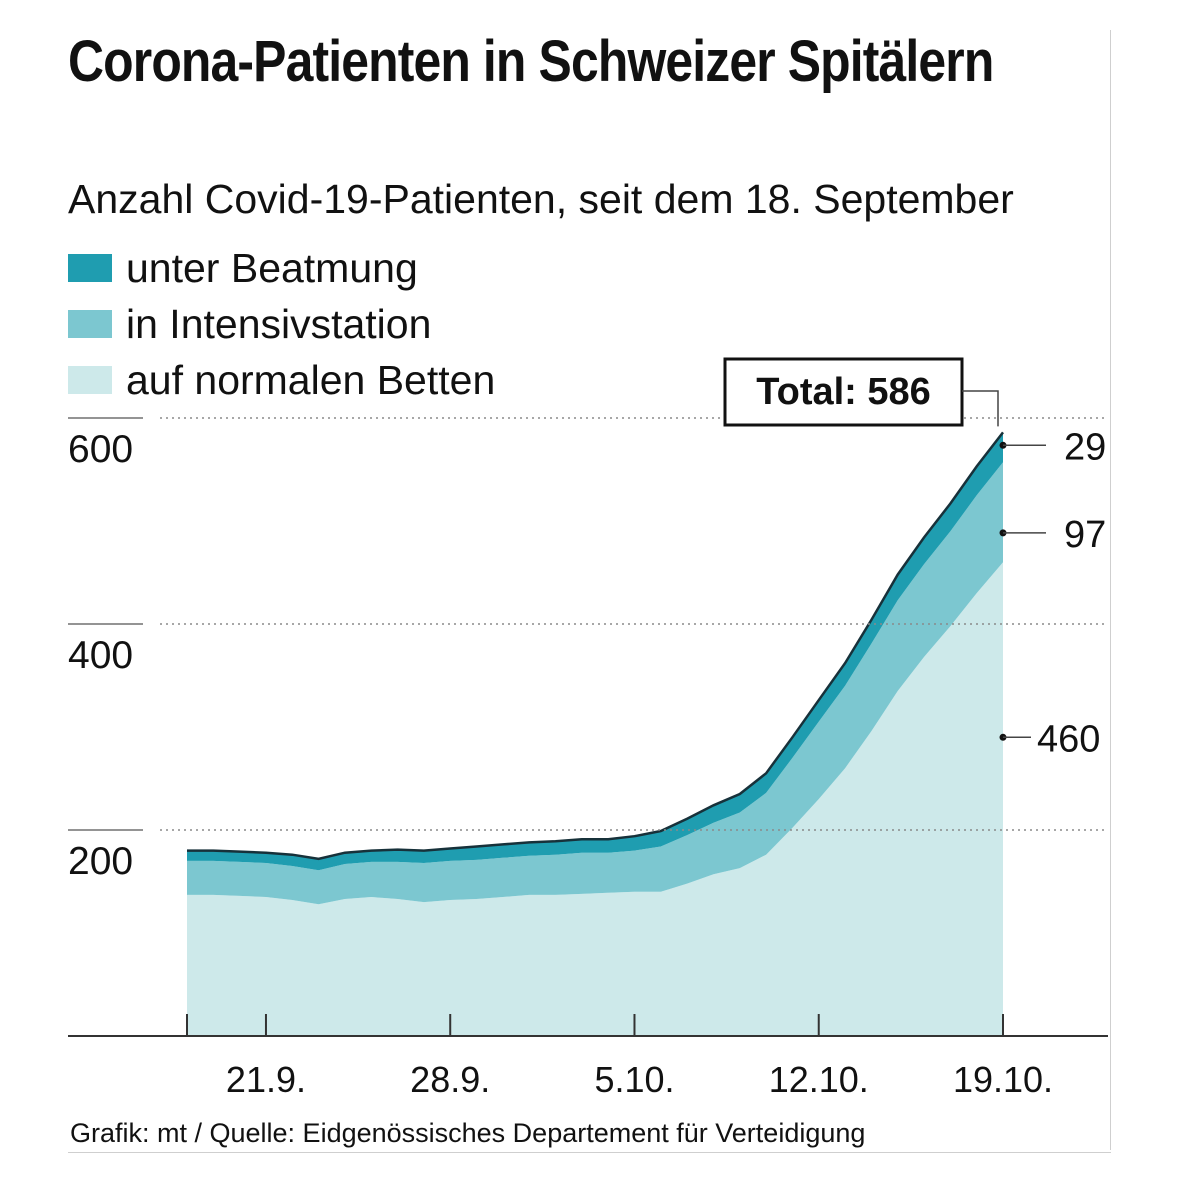  Describe the element at coordinates (1085, 535) in the screenshot. I see `end-label-1: 97` at that location.